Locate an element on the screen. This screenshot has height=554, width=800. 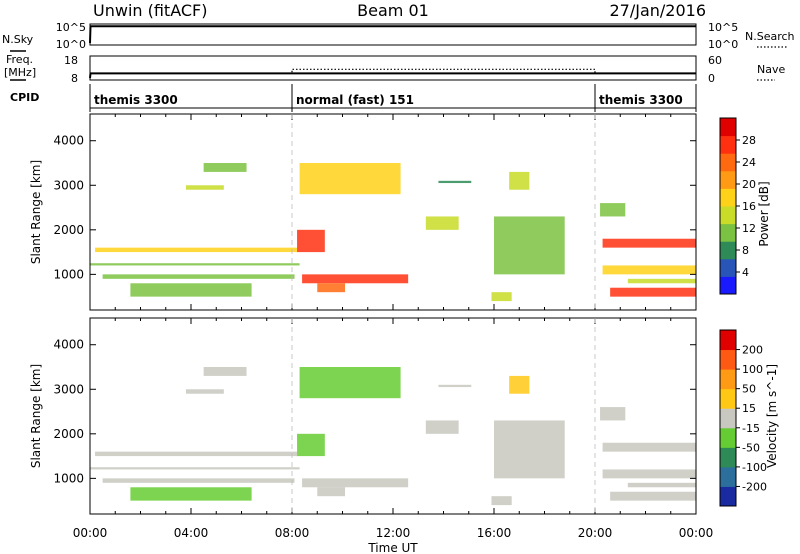
velocity-cbar-label: Velocity [m s^-1] is located at coordinates (772, 416).